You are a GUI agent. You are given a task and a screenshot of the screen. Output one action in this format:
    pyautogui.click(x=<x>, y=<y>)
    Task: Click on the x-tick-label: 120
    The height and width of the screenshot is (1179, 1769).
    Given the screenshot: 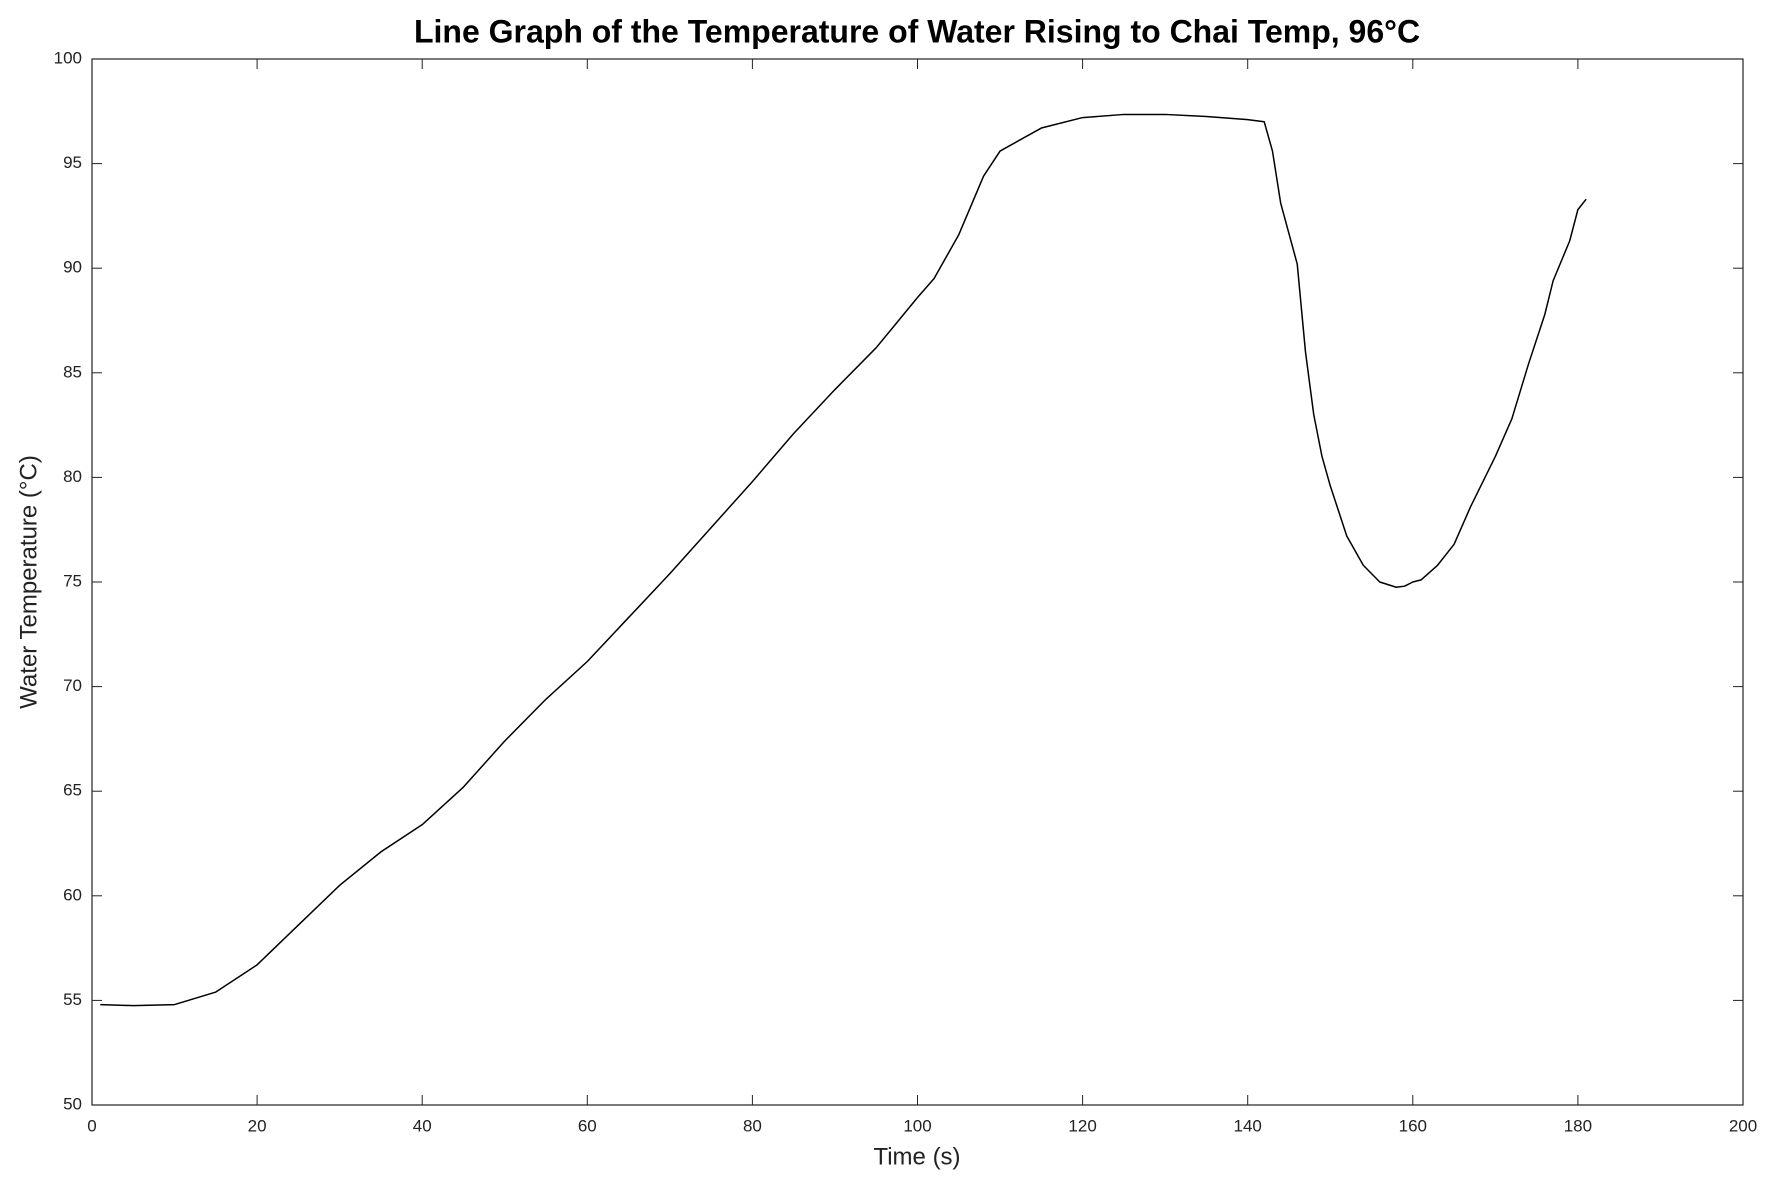 What is the action you would take?
    pyautogui.click(x=1082, y=1125)
    